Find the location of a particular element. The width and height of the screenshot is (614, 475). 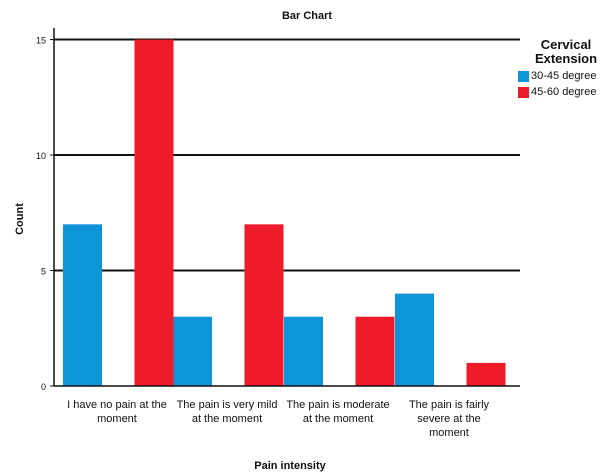

legend-title: Cervical Extension is located at coordinates (566, 51).